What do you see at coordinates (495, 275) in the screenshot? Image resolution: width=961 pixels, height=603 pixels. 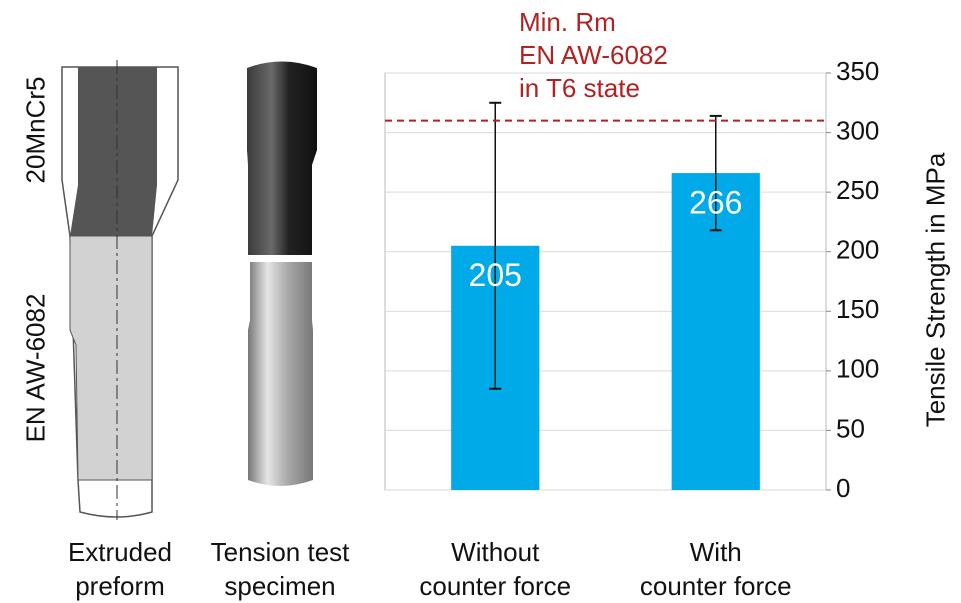 I see `value-label: 205` at bounding box center [495, 275].